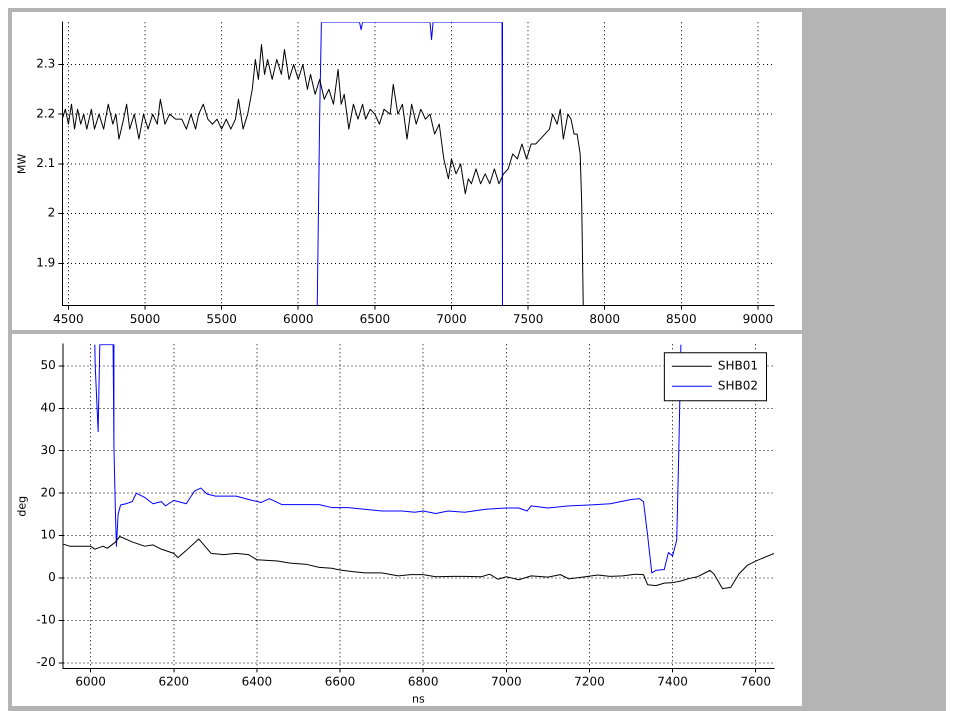 The width and height of the screenshot is (955, 711). I want to click on x-tick-label: 8500, so click(681, 319).